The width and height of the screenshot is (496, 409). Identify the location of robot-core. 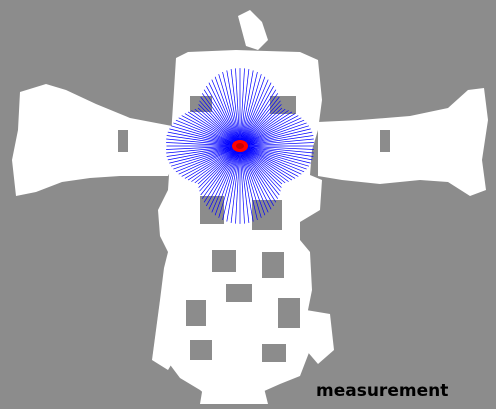
(240, 146).